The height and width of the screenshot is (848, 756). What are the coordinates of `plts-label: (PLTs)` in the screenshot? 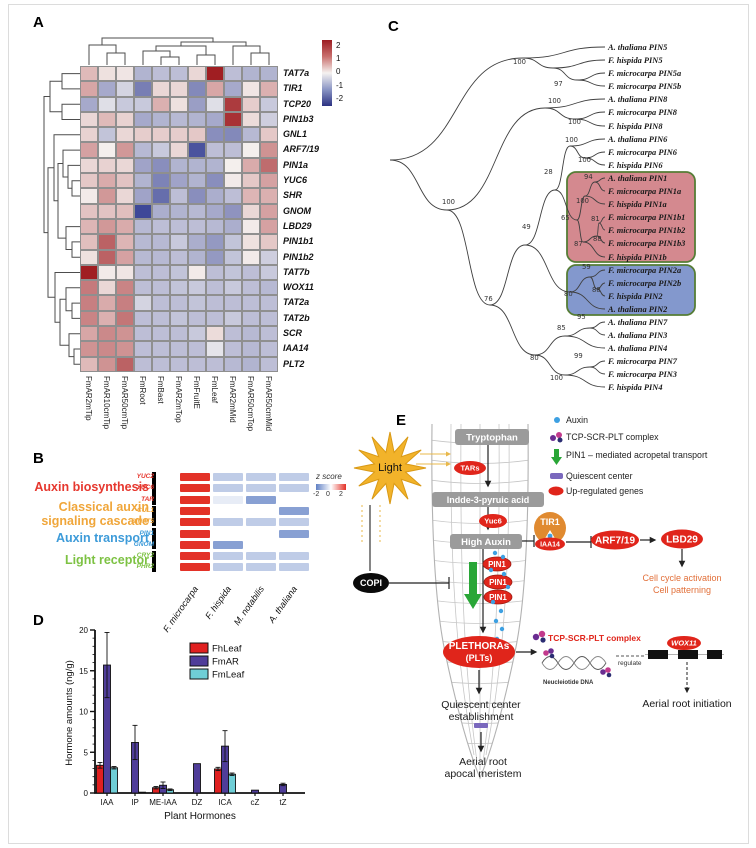 It's located at (479, 658).